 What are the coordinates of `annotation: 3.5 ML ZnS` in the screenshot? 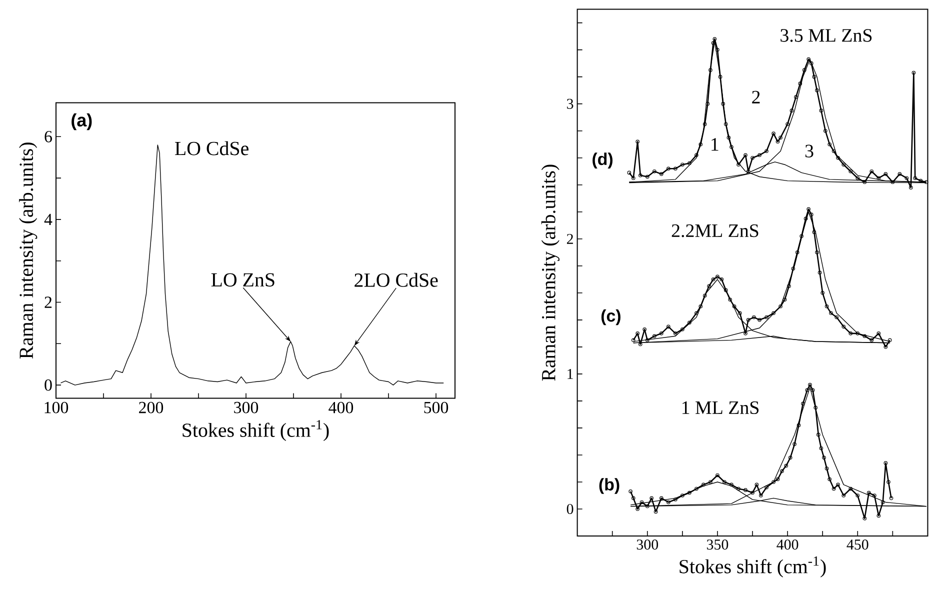 It's located at (826, 35).